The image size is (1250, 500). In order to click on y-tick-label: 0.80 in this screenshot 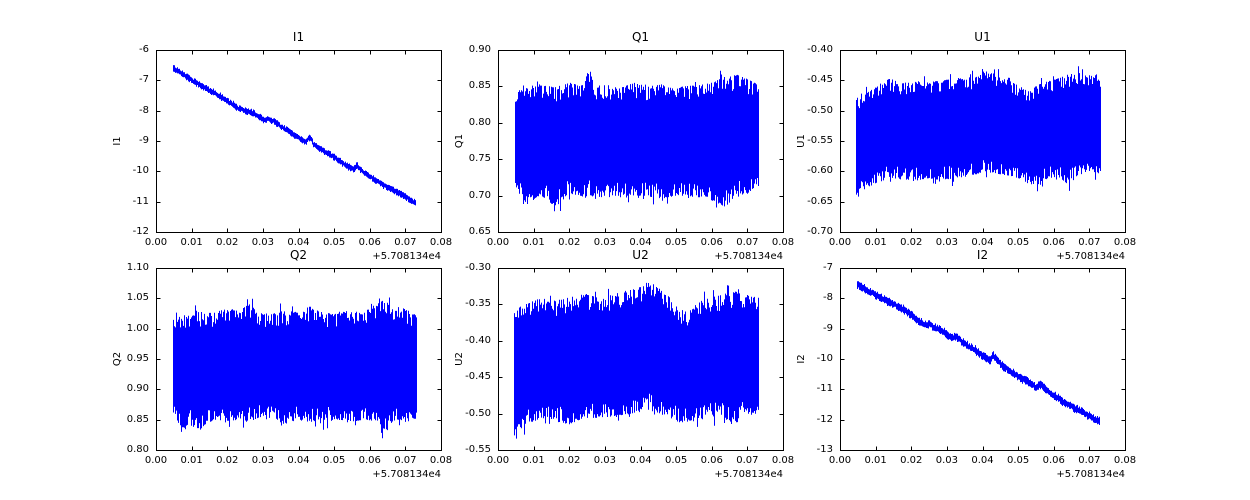, I will do `click(137, 449)`.